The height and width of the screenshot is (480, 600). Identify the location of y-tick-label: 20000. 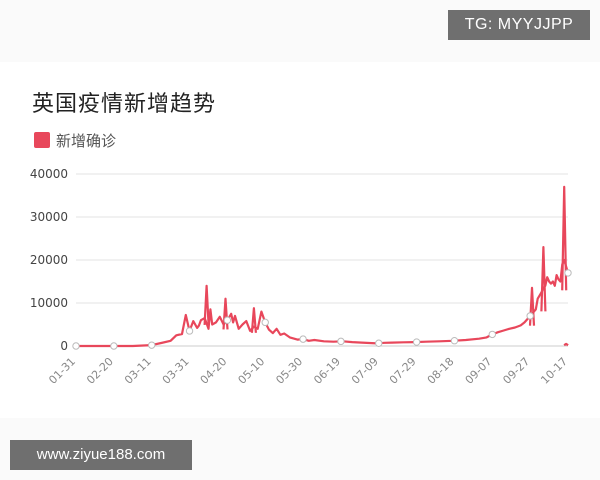
(49, 260).